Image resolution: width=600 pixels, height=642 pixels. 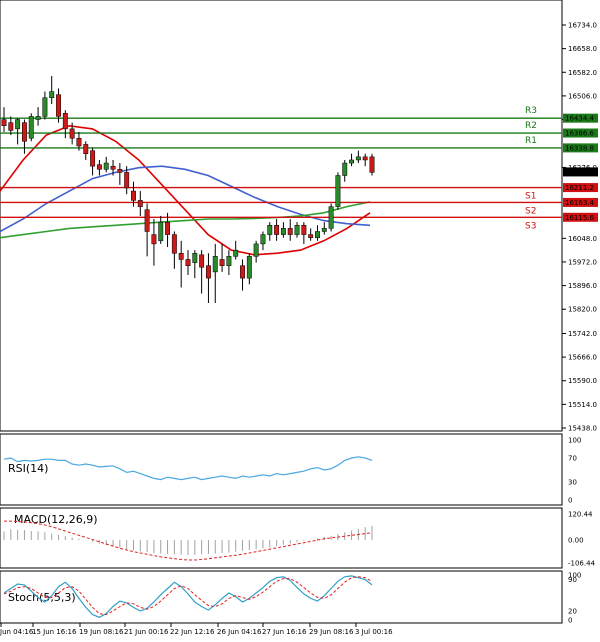 I want to click on level-price-tag: 16115.6, so click(x=579, y=218).